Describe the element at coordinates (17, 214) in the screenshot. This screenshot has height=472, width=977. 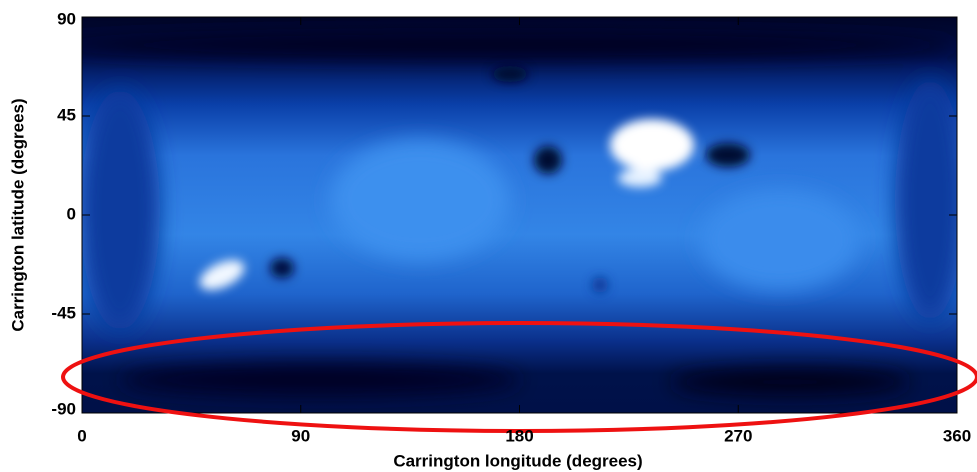
I see `y-axis-label: Carrington latitude (degrees)` at that location.